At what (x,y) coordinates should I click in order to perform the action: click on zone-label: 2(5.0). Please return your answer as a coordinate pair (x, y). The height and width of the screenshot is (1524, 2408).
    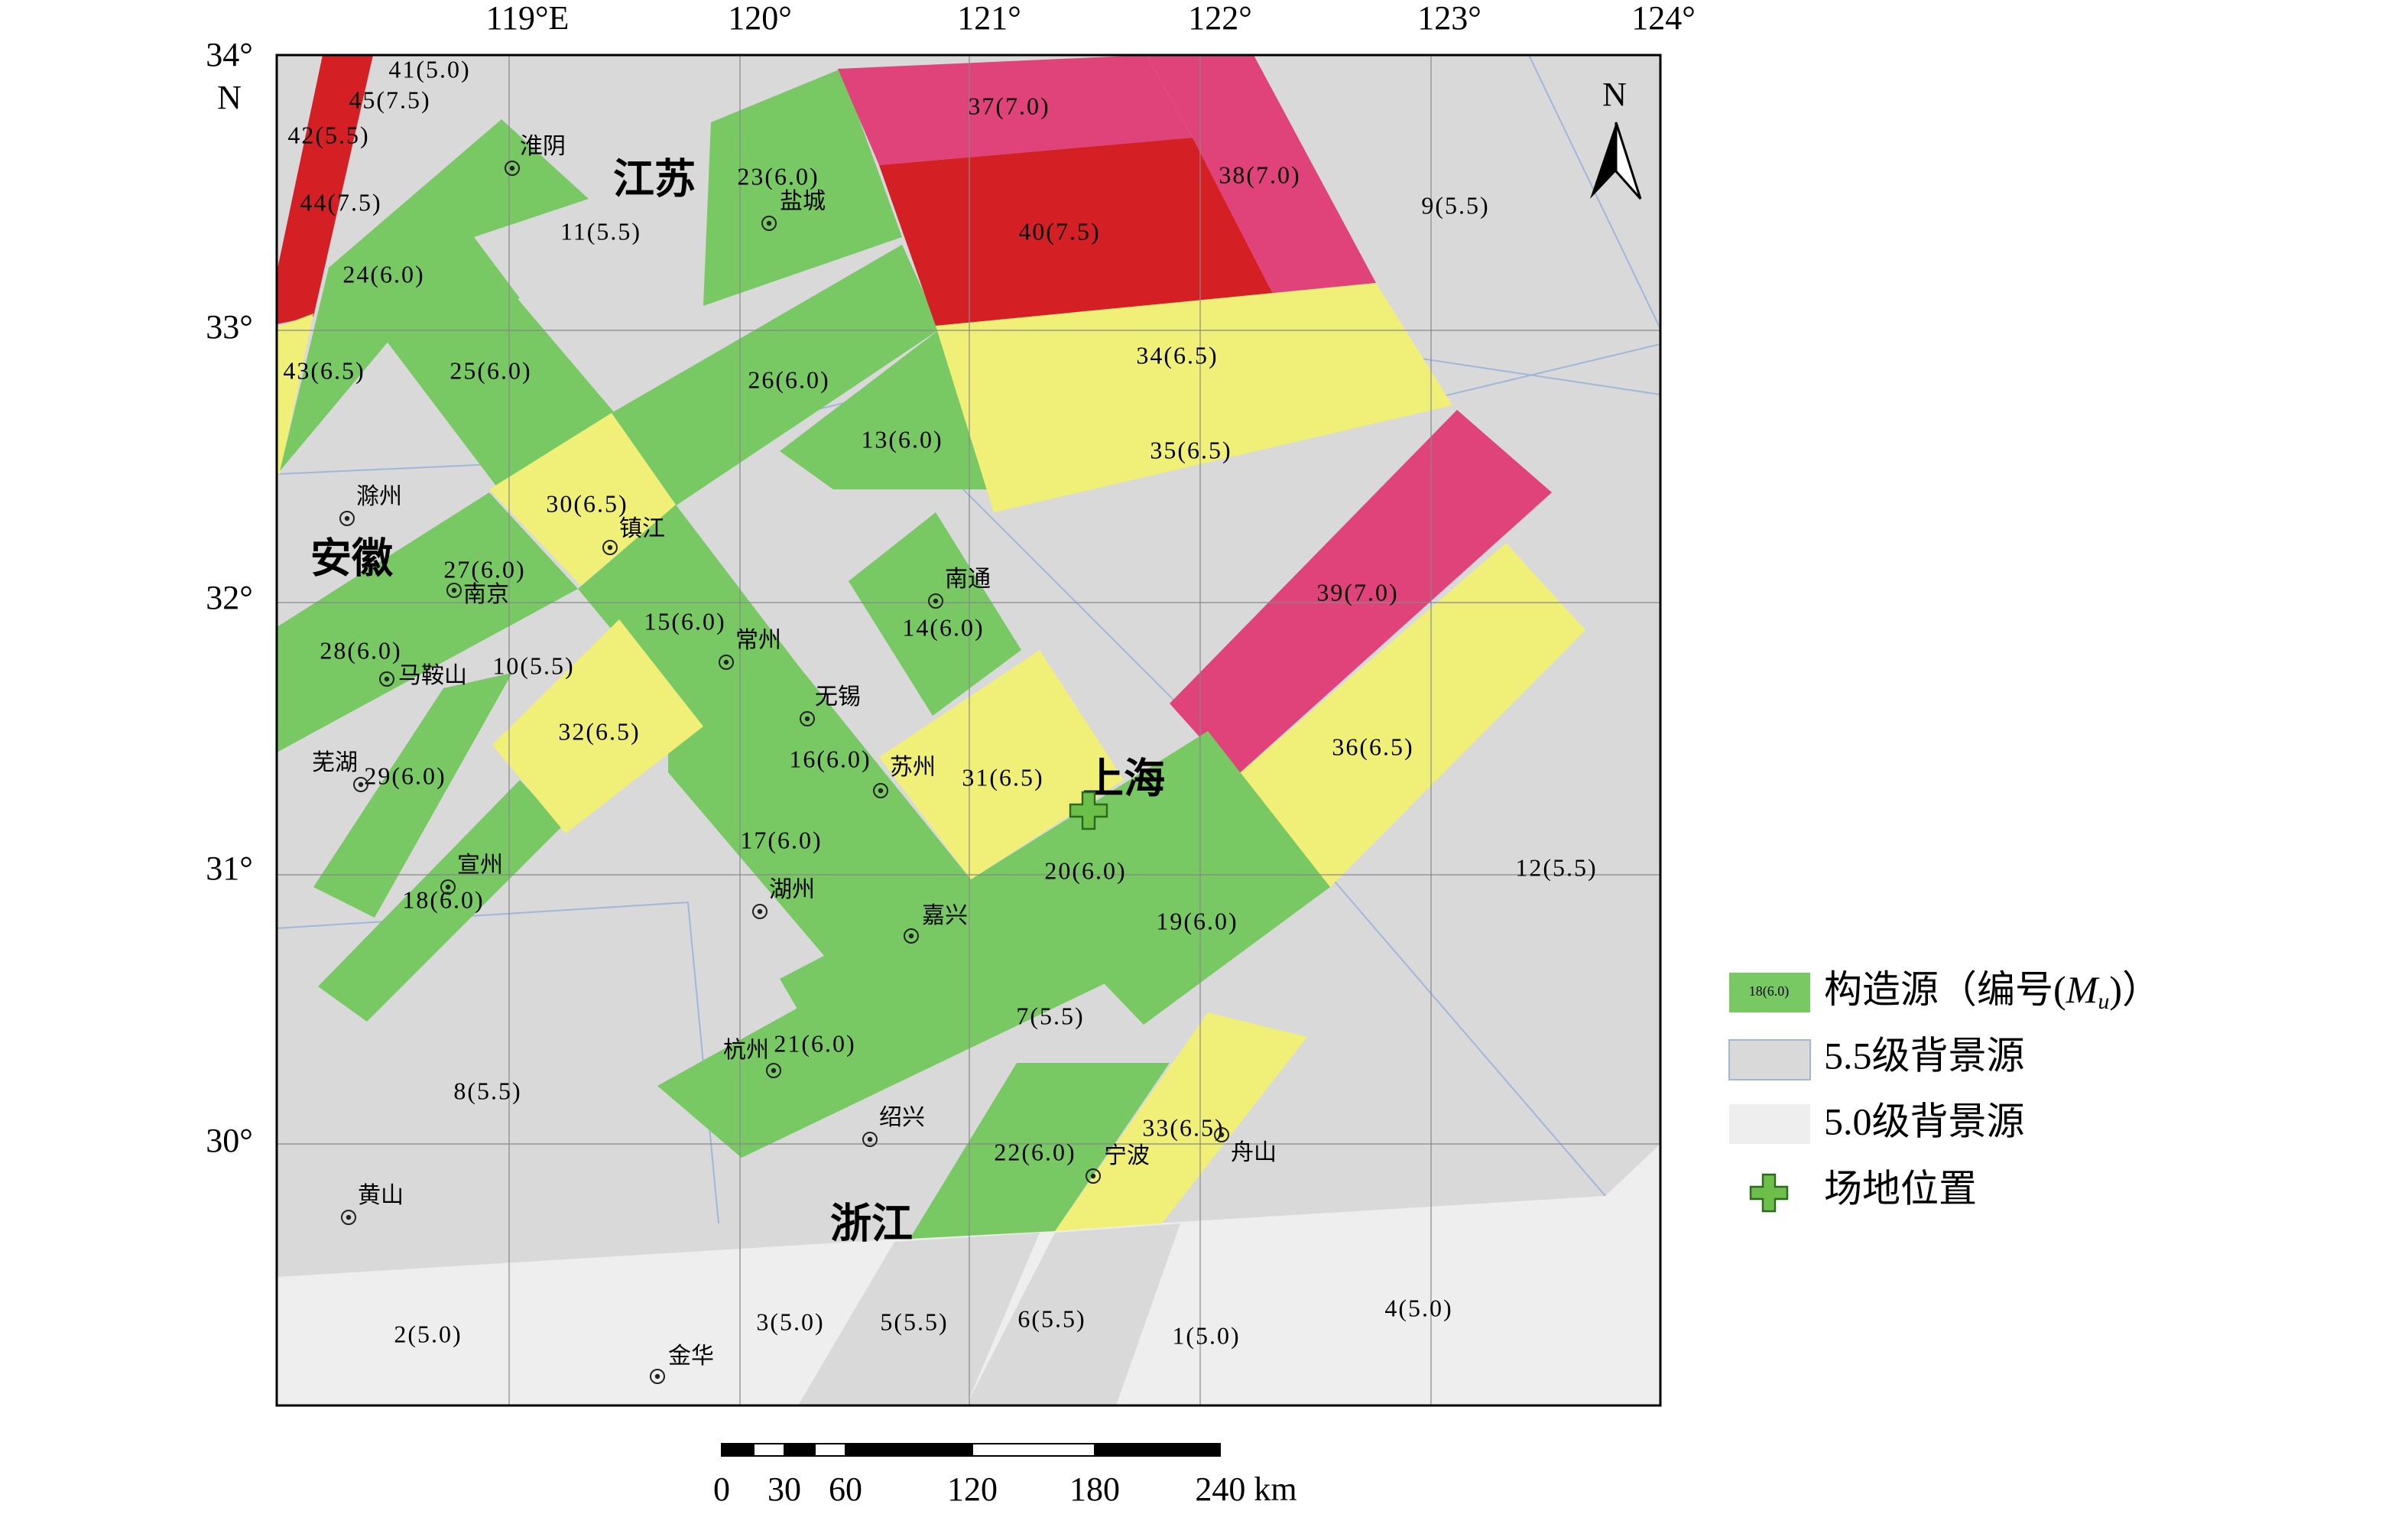
    Looking at the image, I should click on (428, 1333).